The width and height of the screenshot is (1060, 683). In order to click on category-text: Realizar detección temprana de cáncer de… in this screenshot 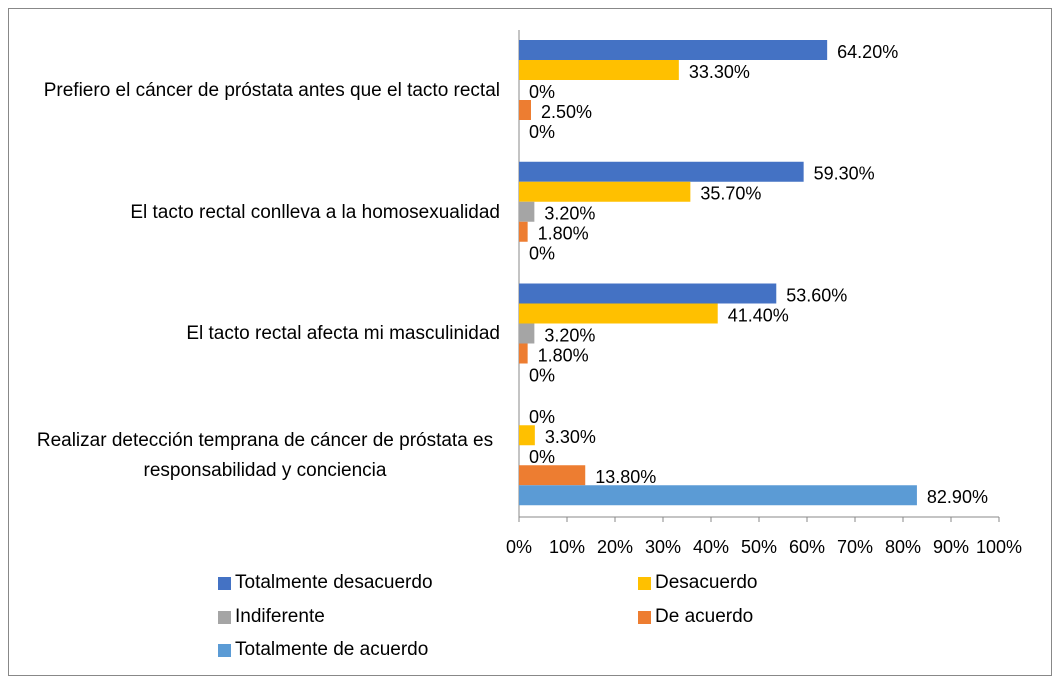, I will do `click(265, 456)`.